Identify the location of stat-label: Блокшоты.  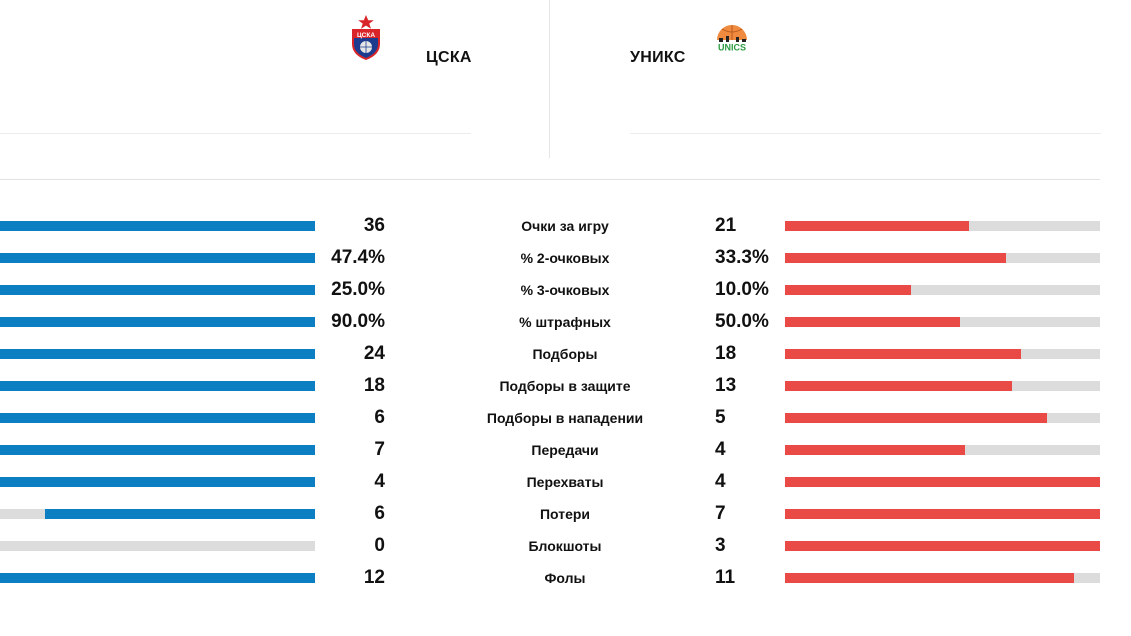
(565, 546).